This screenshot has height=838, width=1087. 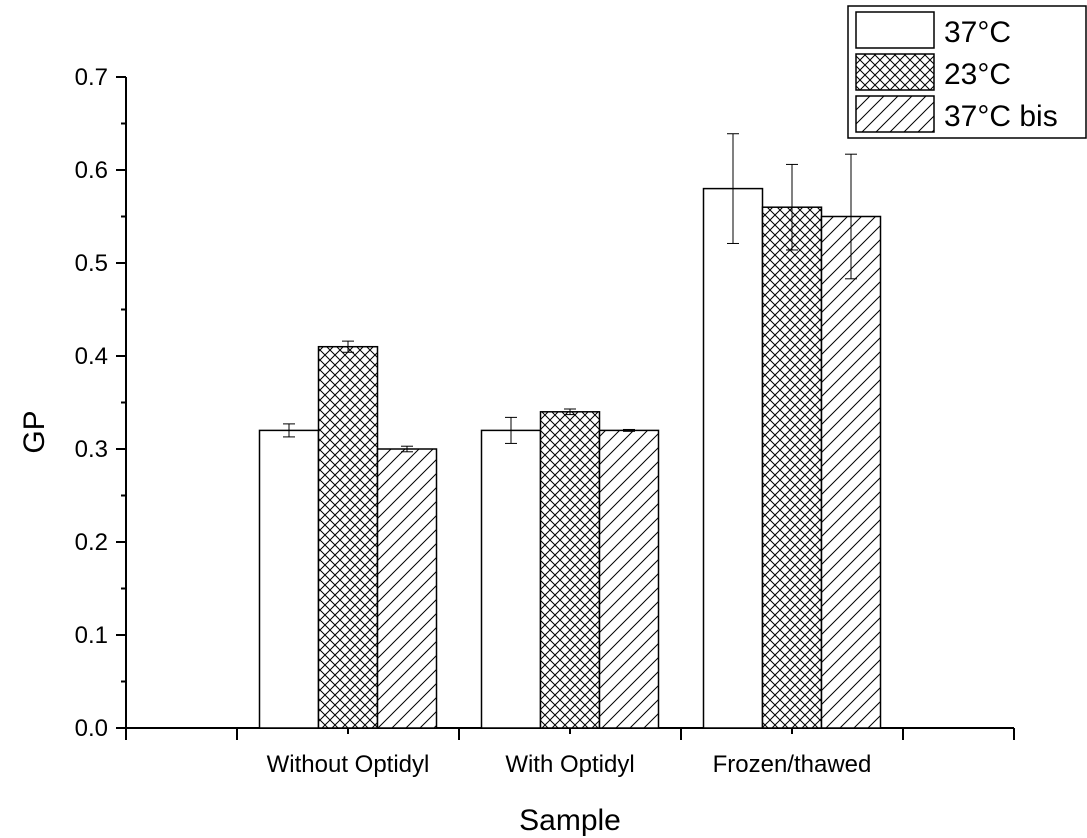 What do you see at coordinates (91, 356) in the screenshot?
I see `y-tick-label: 0.4` at bounding box center [91, 356].